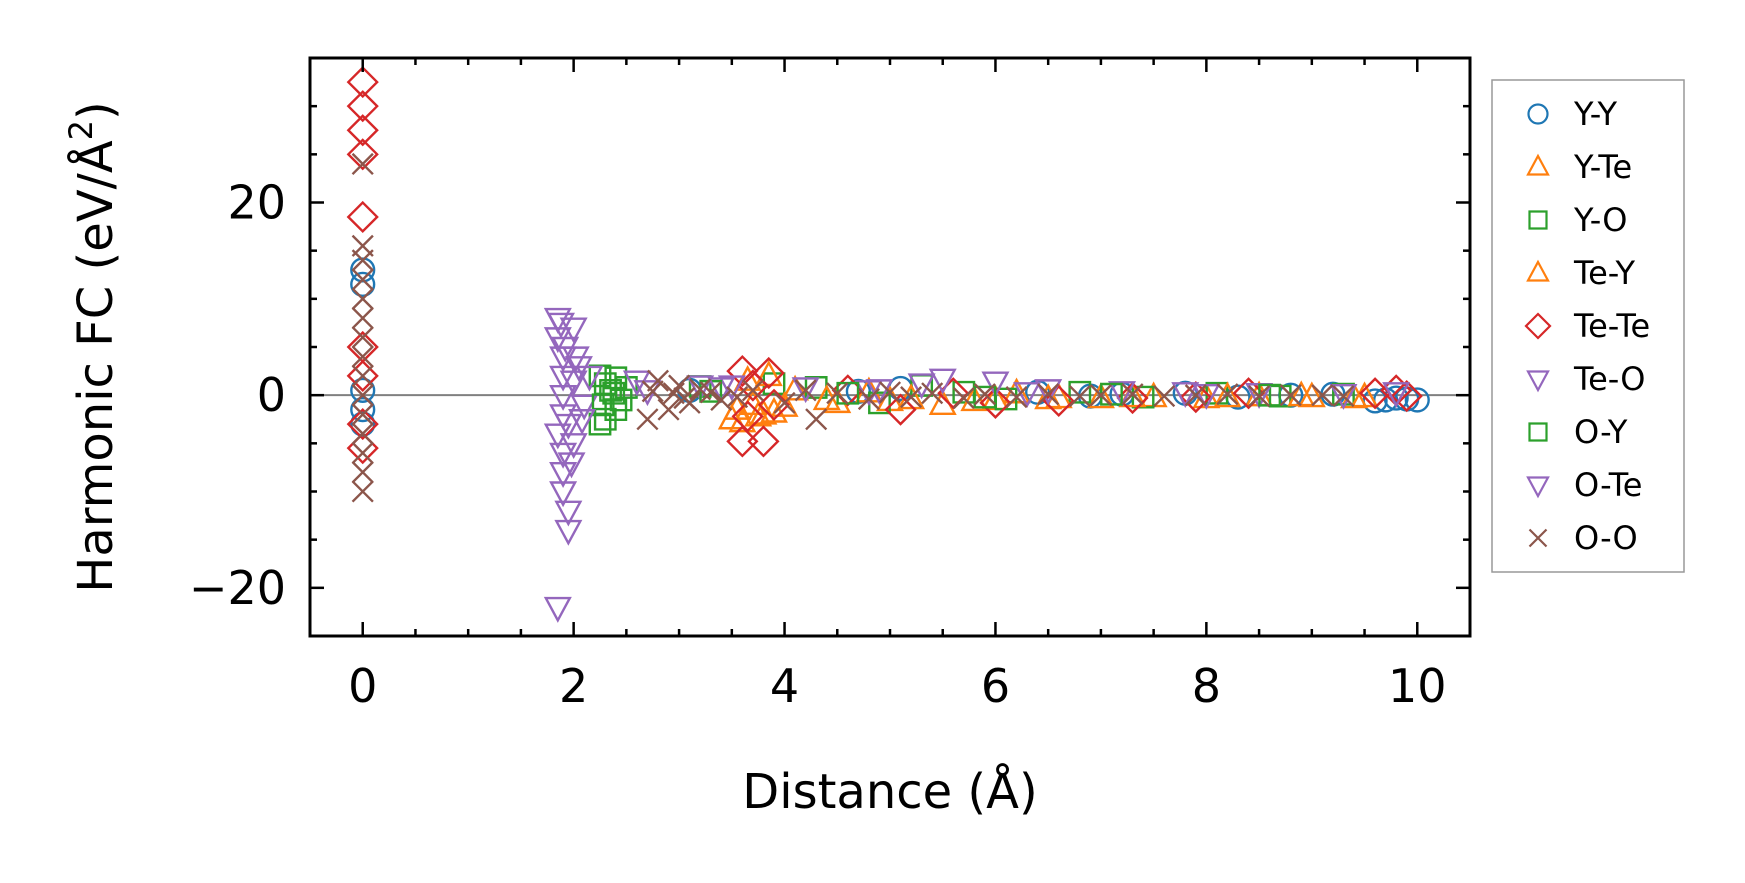 The width and height of the screenshot is (1745, 883). I want to click on x-tick-label: 6, so click(995, 686).